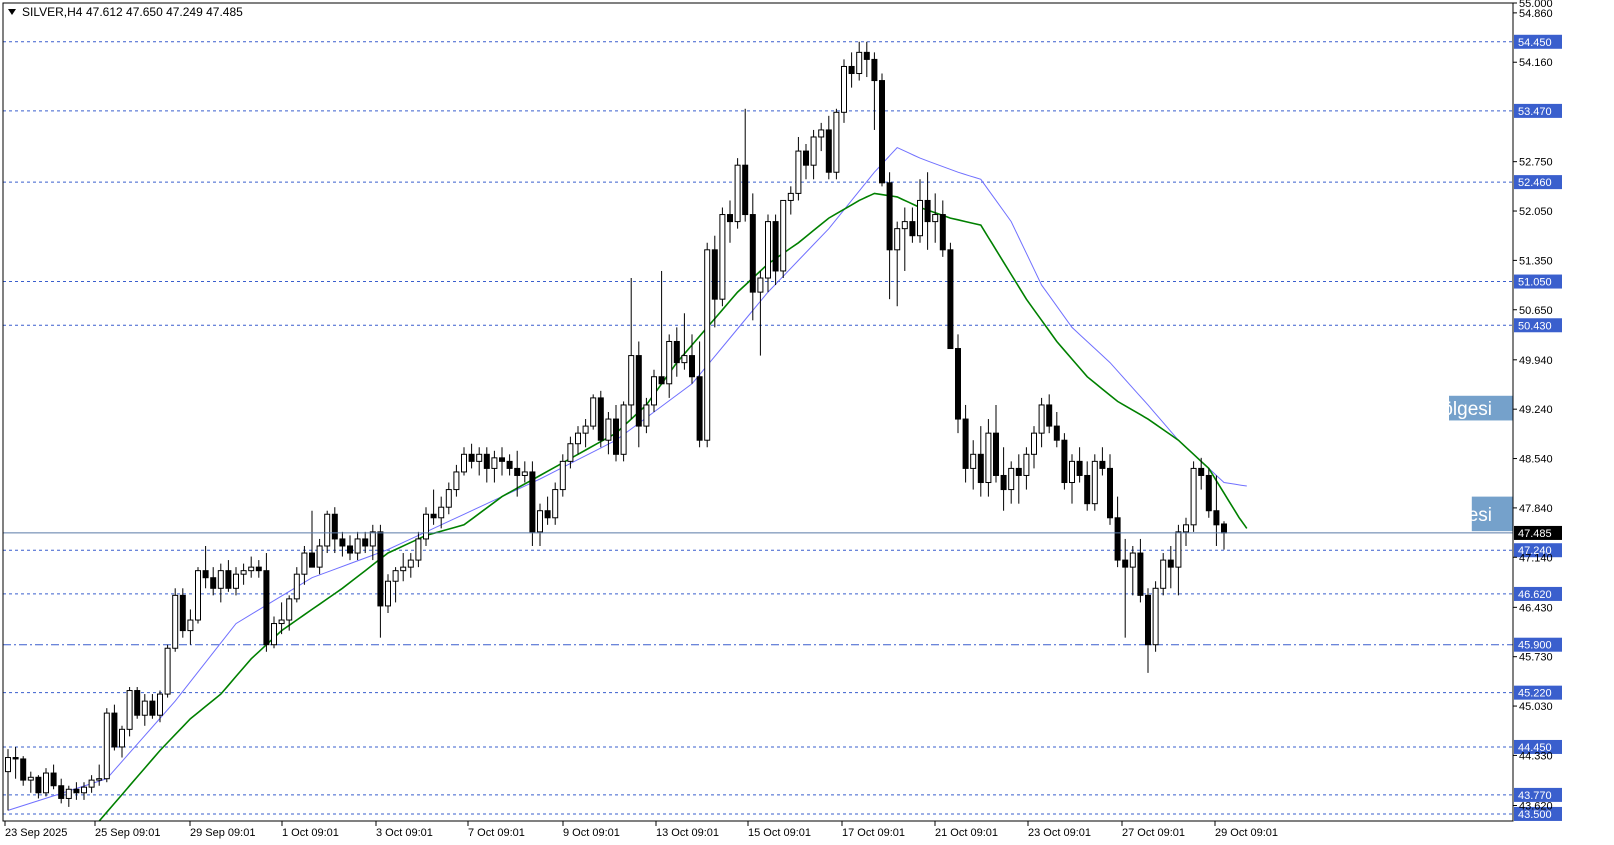 The height and width of the screenshot is (845, 1614). What do you see at coordinates (310, 833) in the screenshot?
I see `time-tick-label: 1 Oct 09:01` at bounding box center [310, 833].